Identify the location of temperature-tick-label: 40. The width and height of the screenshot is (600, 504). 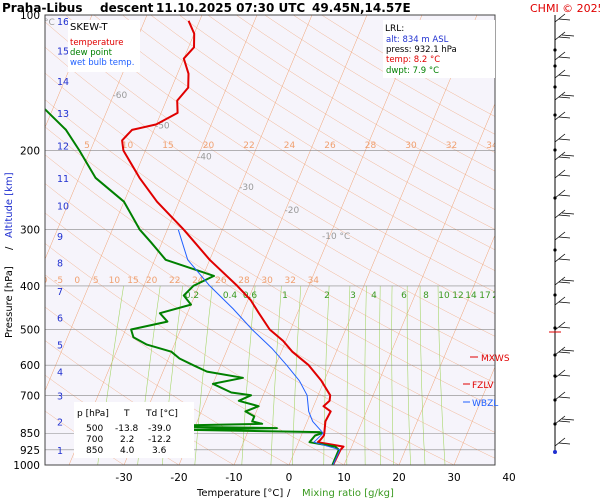
(508, 478).